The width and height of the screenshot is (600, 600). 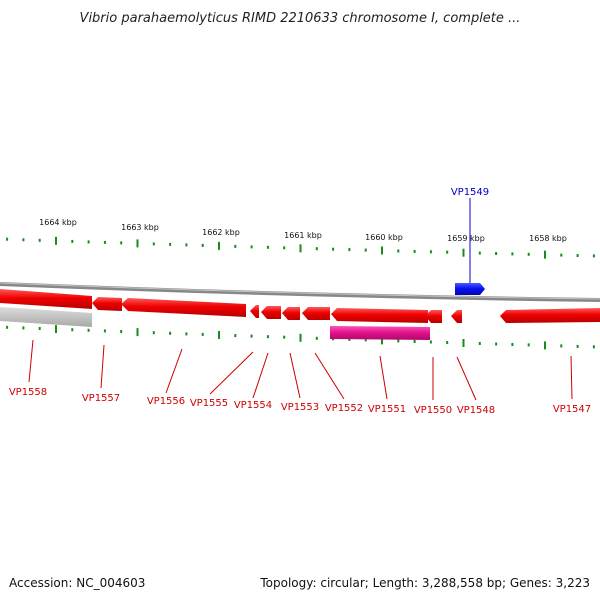 What do you see at coordinates (221, 232) in the screenshot?
I see `ruler-label-1662: 1662 kbp` at bounding box center [221, 232].